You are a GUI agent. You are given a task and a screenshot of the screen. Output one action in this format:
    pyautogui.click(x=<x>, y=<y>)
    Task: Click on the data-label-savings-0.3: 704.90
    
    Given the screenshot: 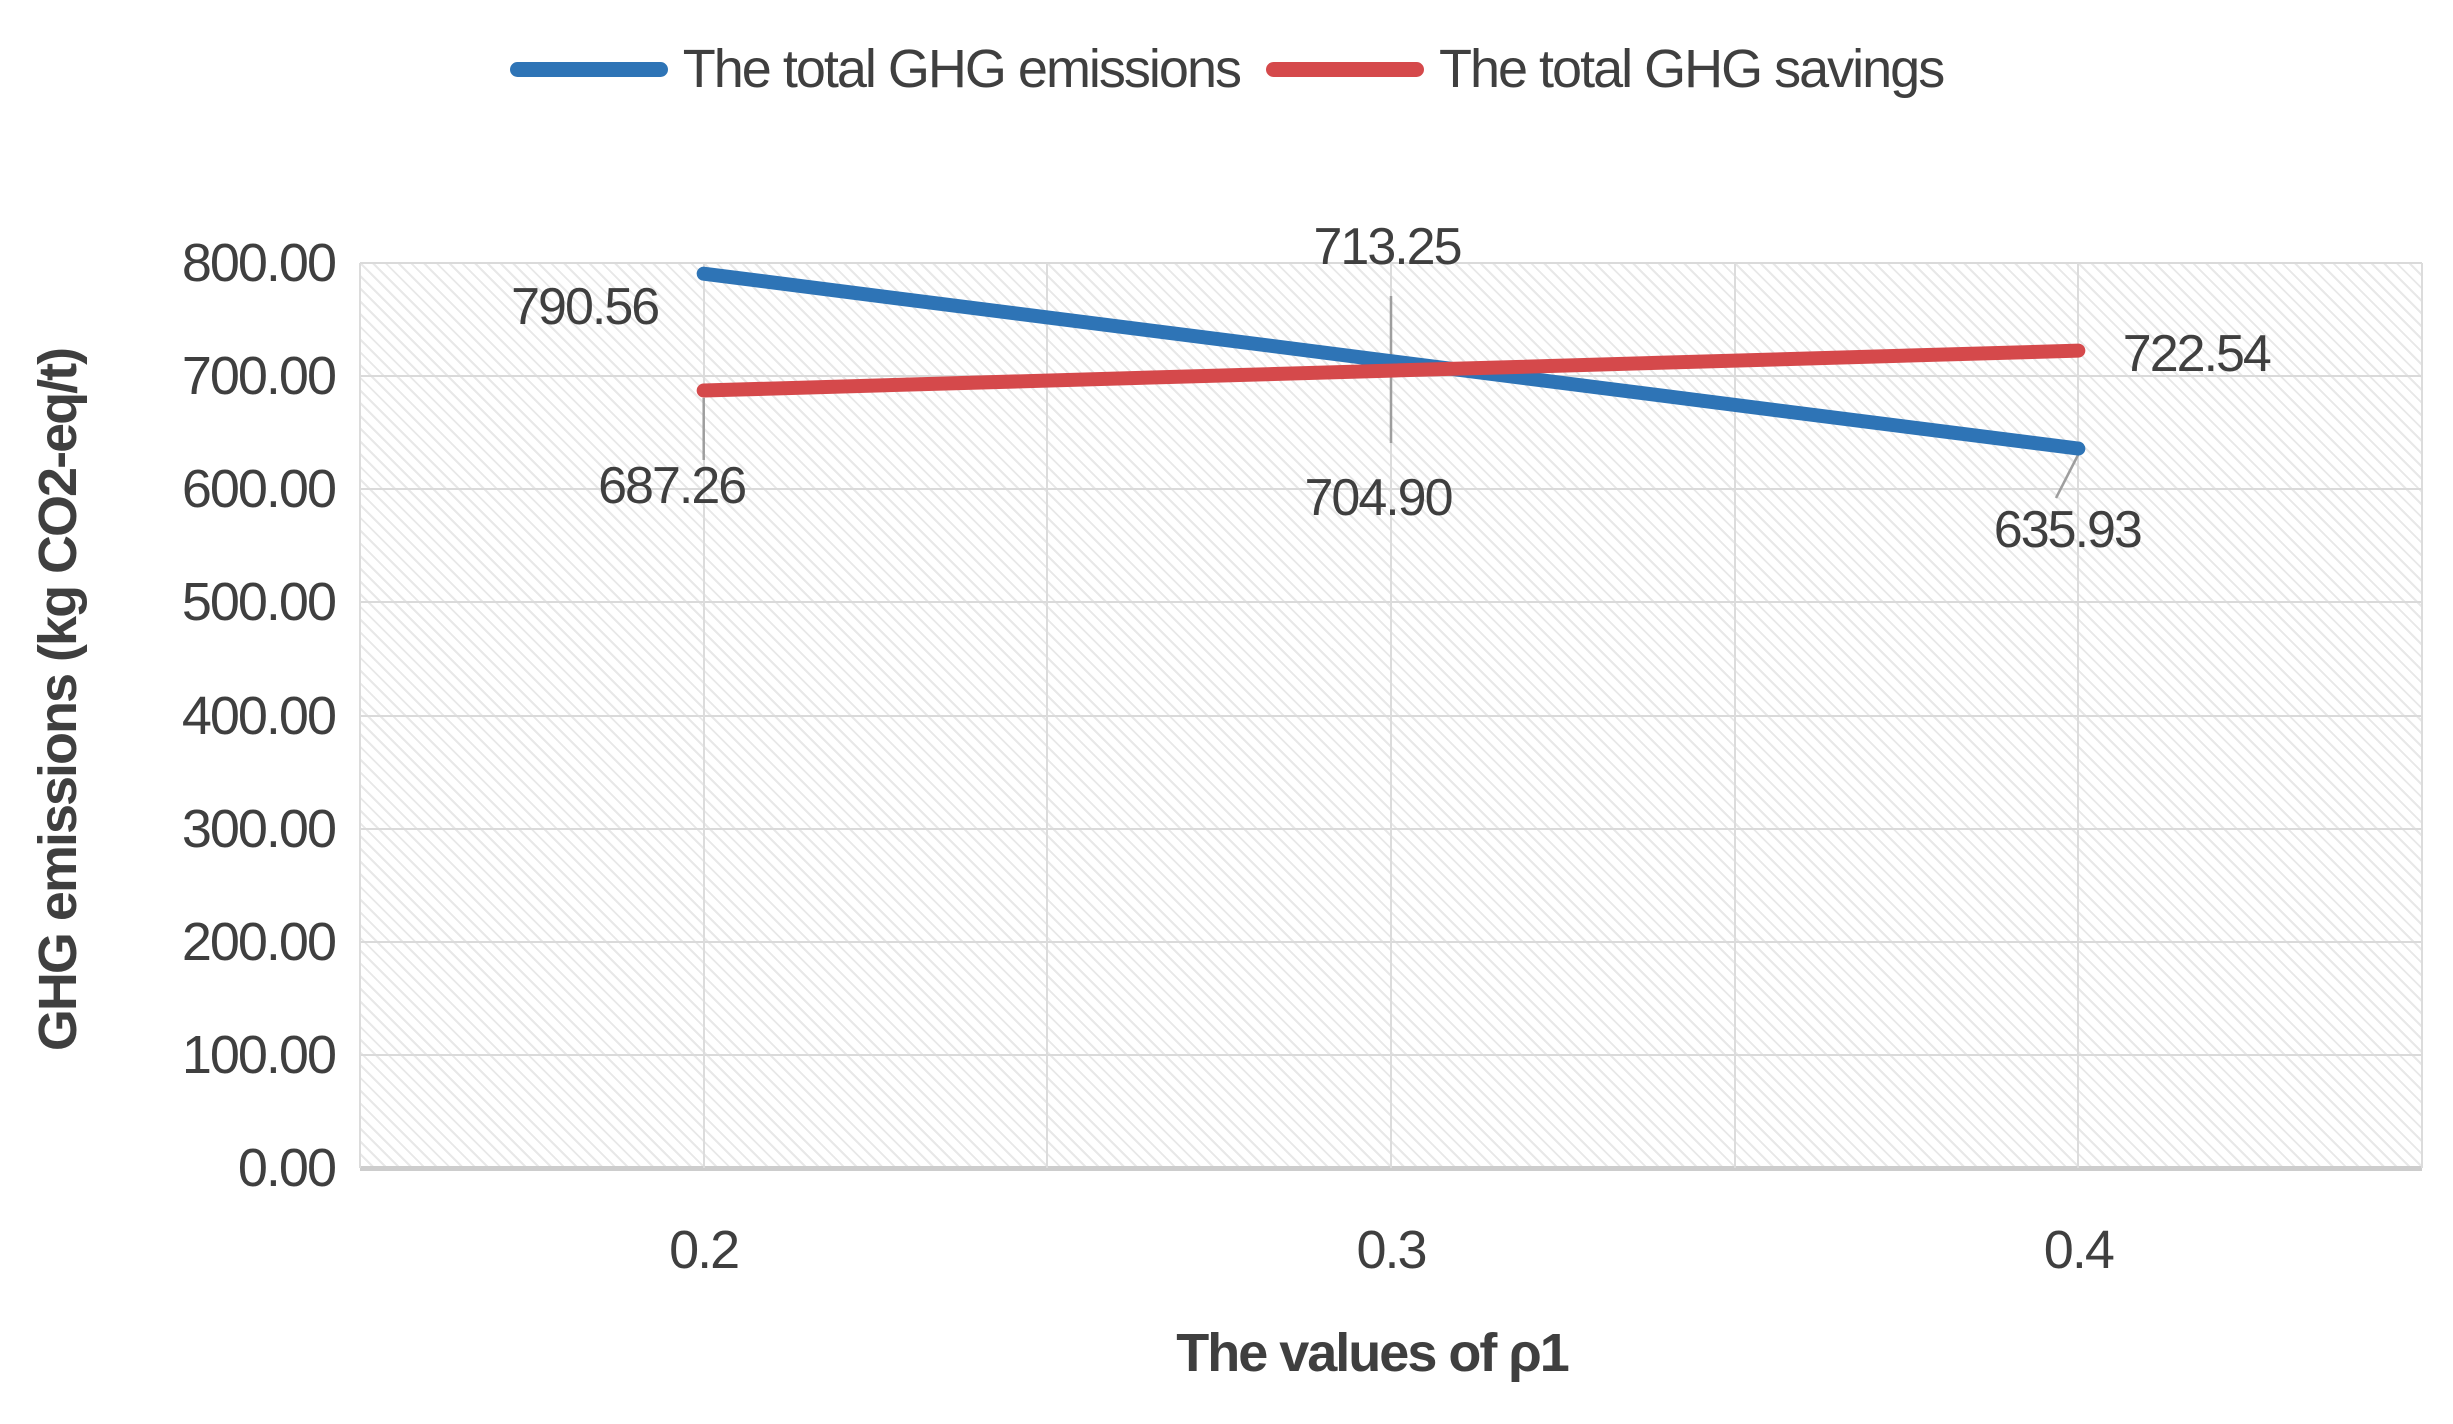 What is the action you would take?
    pyautogui.click(x=1378, y=497)
    